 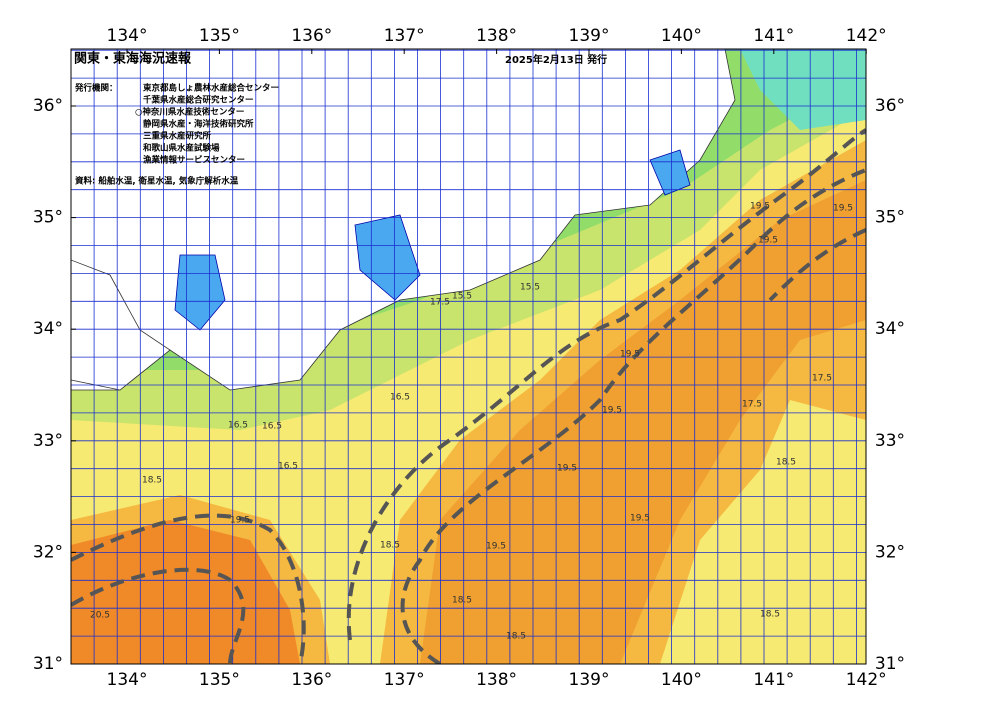 I want to click on bay, so click(x=670, y=172).